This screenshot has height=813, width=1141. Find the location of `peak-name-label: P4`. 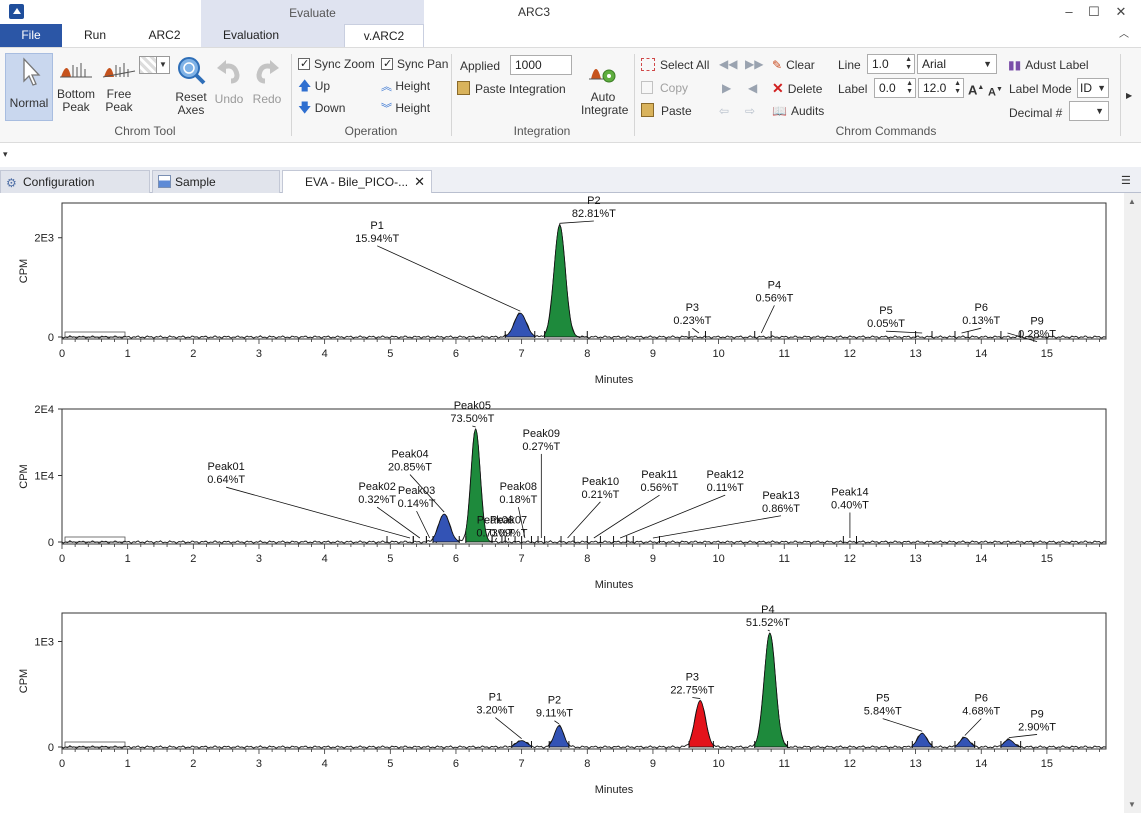

peak-name-label: P4 is located at coordinates (767, 610).